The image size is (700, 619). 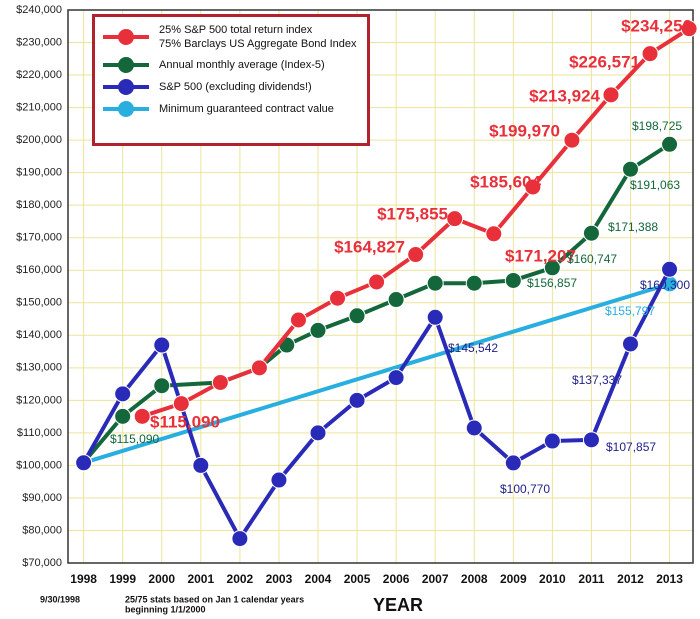 I want to click on y-tick-label: $120,000, so click(x=39, y=400).